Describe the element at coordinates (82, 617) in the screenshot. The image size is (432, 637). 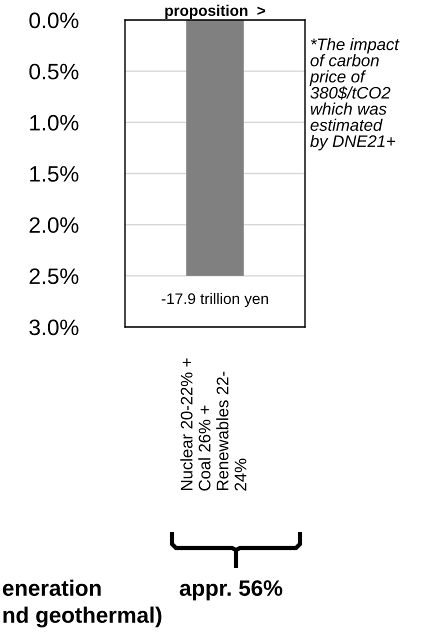
I see `text: nd geothermal)` at that location.